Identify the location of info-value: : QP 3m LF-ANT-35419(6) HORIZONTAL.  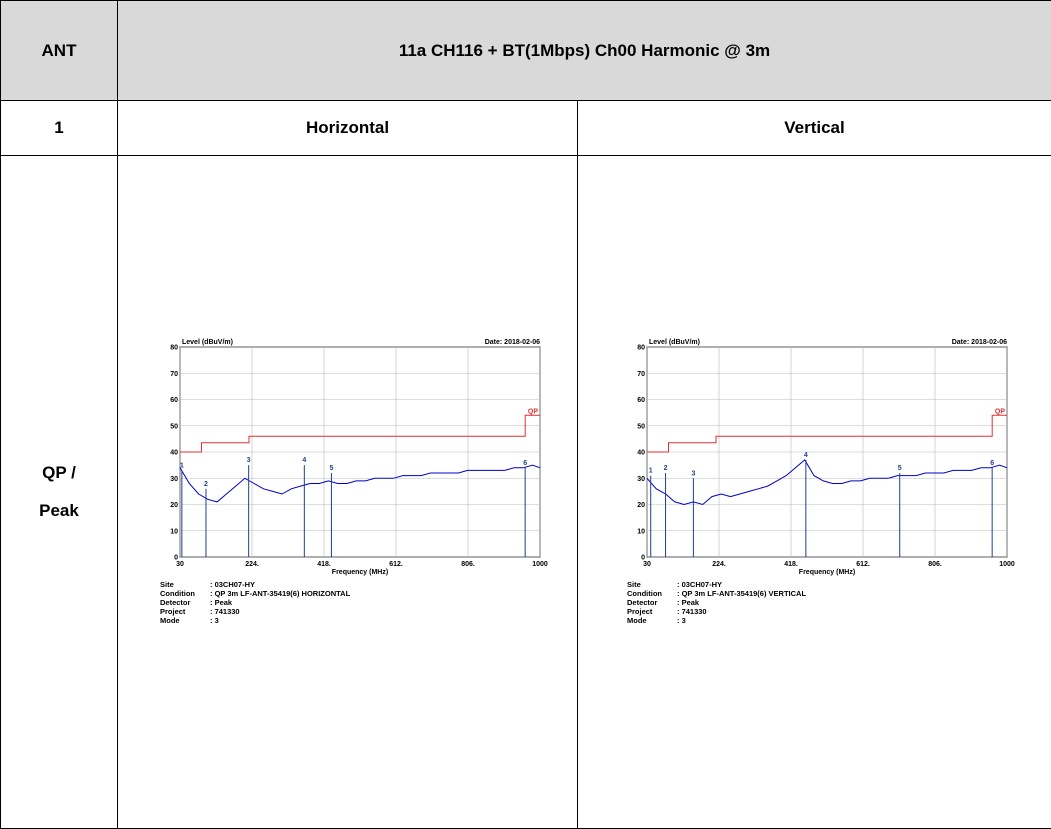
(280, 593).